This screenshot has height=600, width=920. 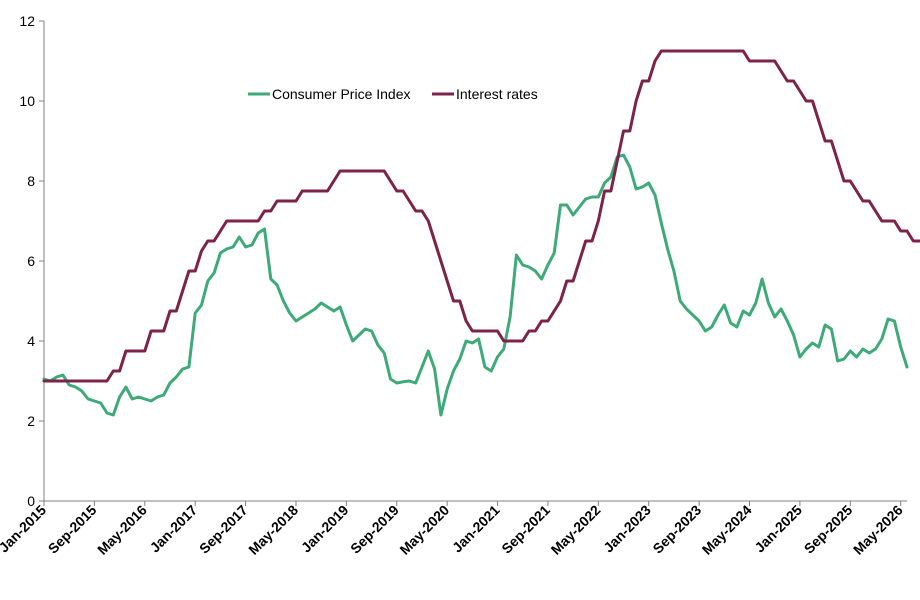 What do you see at coordinates (424, 530) in the screenshot?
I see `x-tick-label: May-2020` at bounding box center [424, 530].